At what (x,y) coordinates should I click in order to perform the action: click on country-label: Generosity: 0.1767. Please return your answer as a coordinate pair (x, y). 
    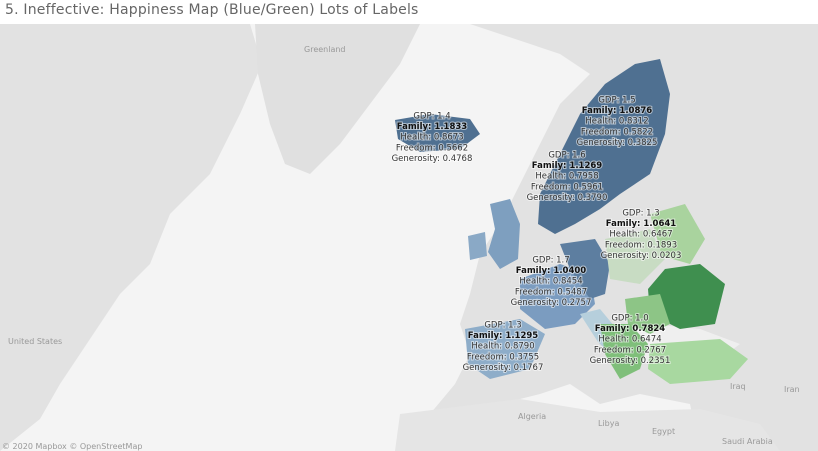
    Looking at the image, I should click on (503, 368).